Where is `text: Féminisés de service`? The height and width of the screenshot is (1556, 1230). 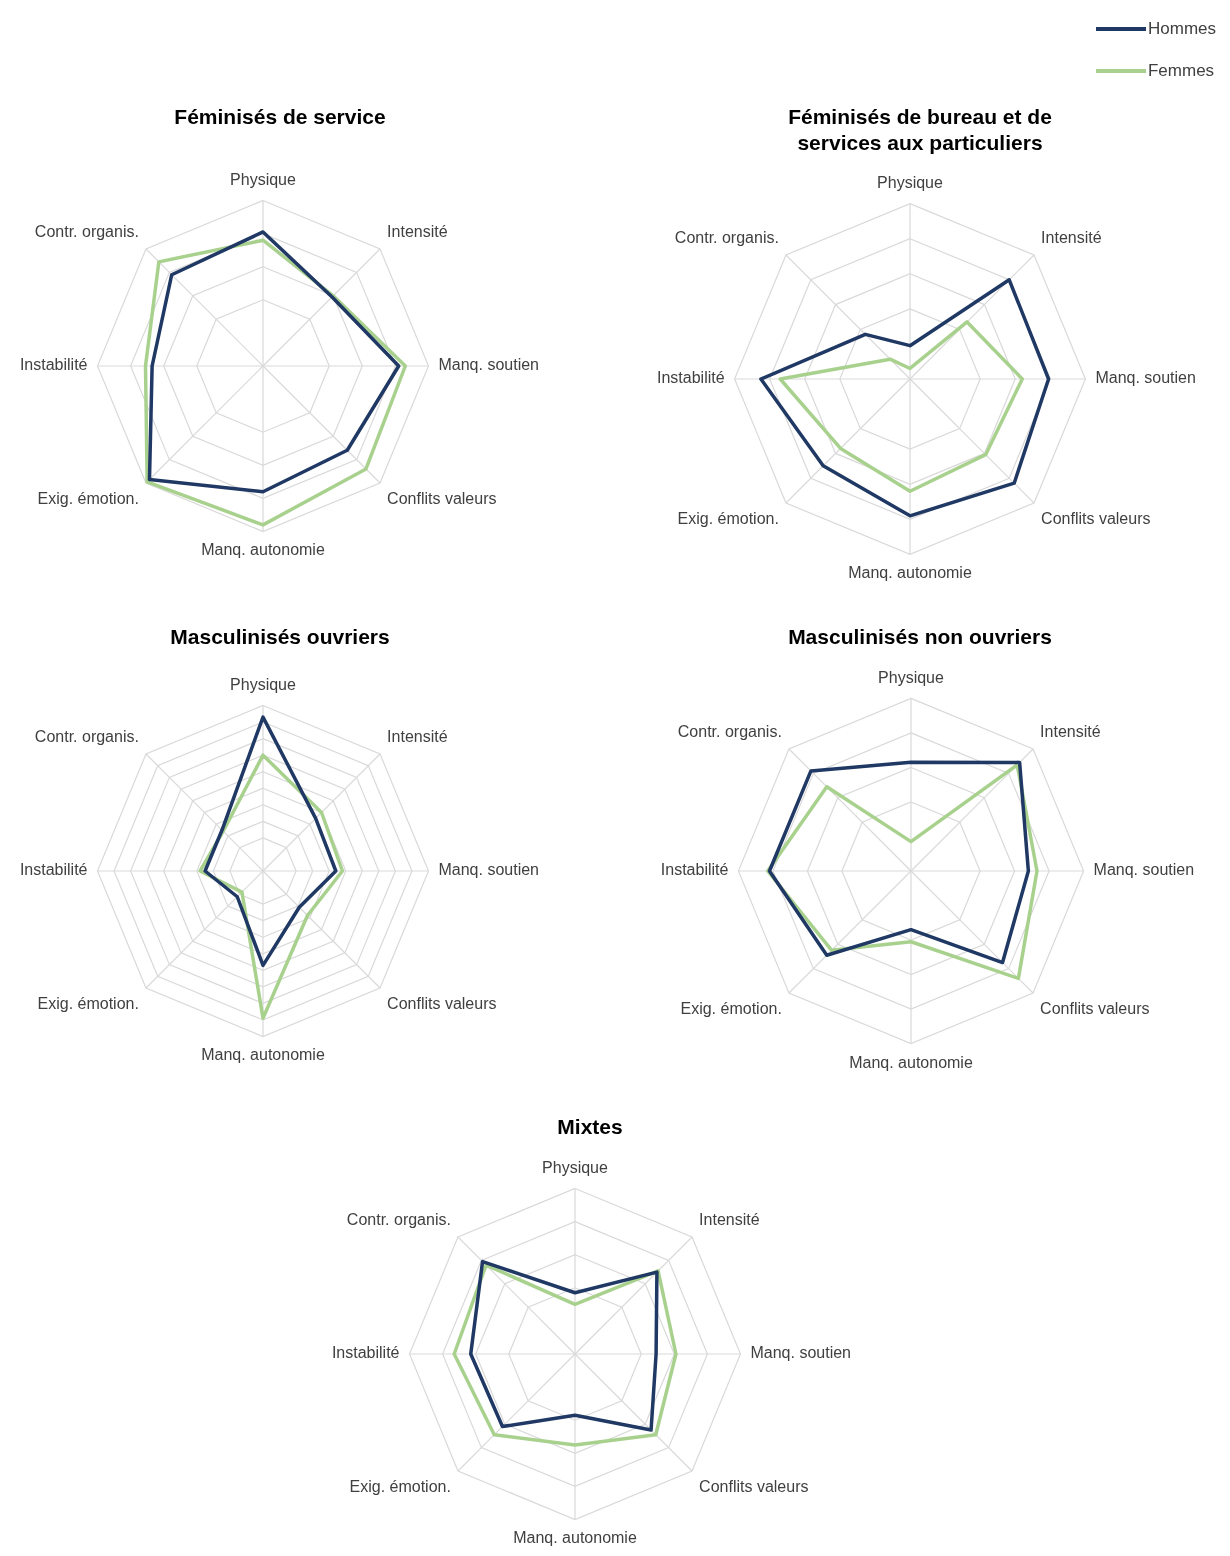 text: Féminisés de service is located at coordinates (280, 117).